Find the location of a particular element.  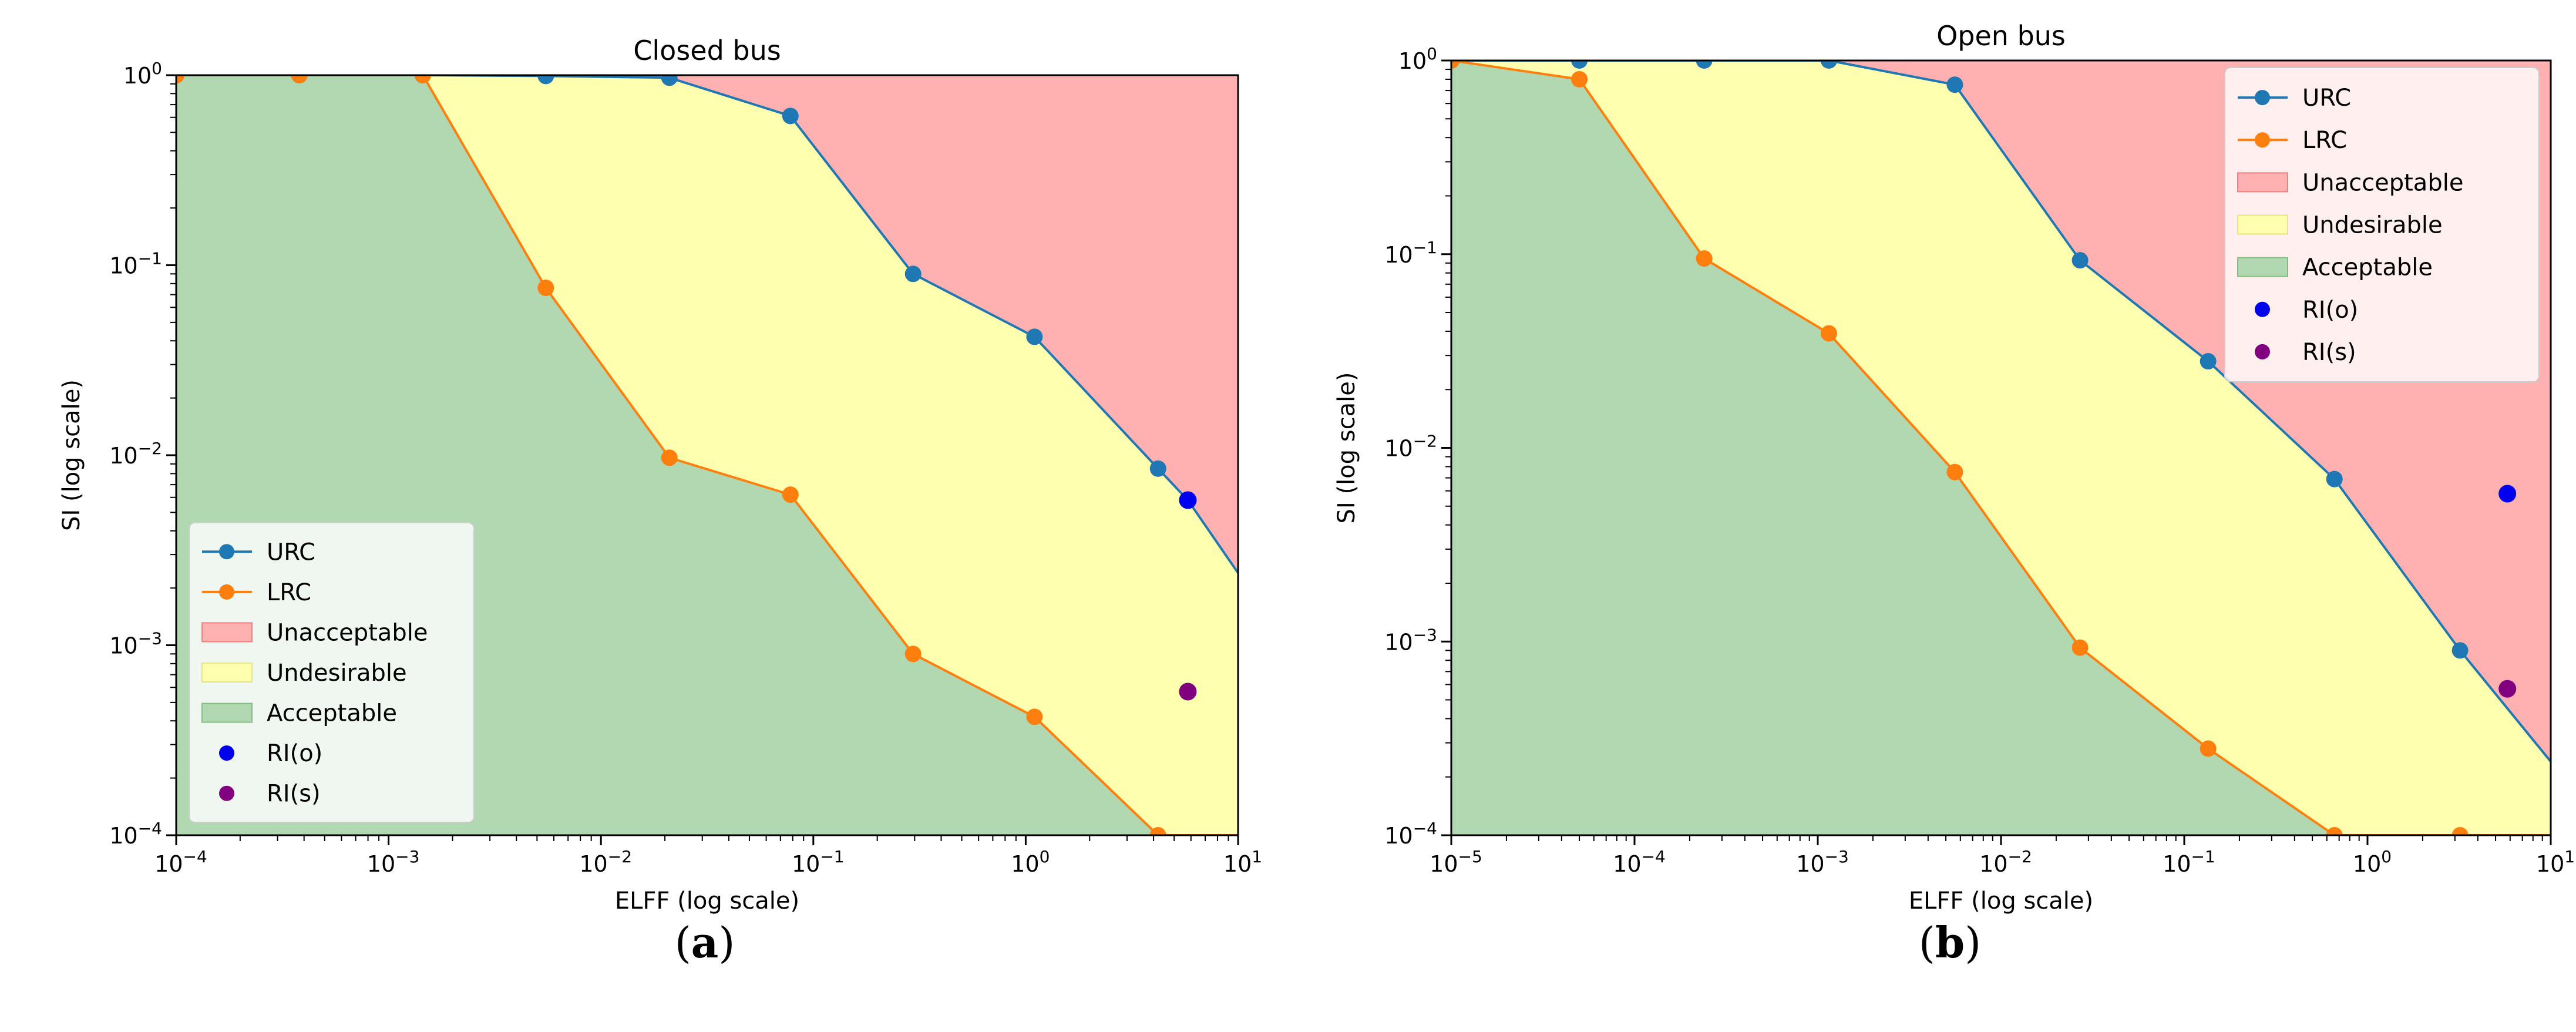

caption-b: (b) is located at coordinates (1950, 942).